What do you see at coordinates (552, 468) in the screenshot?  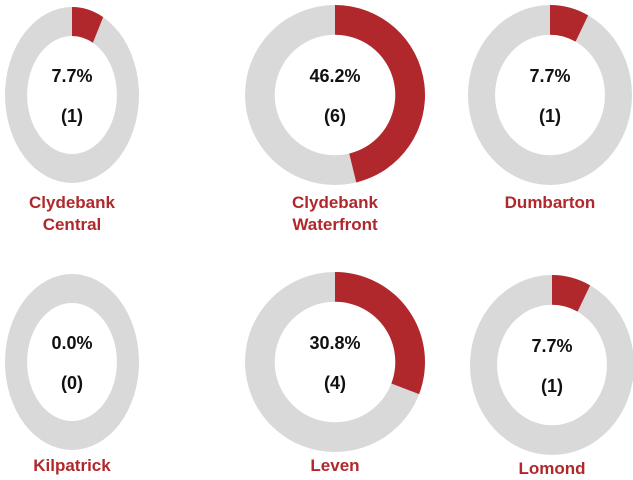 I see `donut-title: Lomond` at bounding box center [552, 468].